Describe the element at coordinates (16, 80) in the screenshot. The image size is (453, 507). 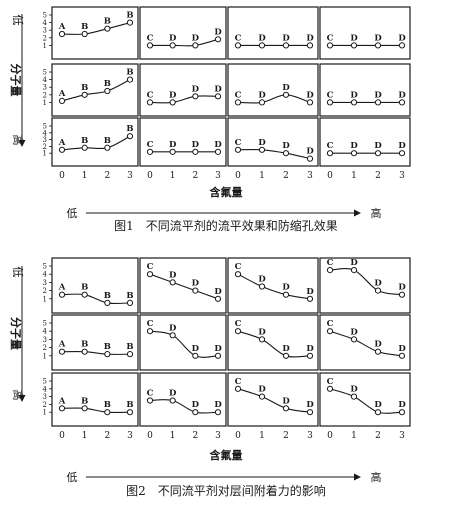
I see `y-axis-label: 分子量` at that location.